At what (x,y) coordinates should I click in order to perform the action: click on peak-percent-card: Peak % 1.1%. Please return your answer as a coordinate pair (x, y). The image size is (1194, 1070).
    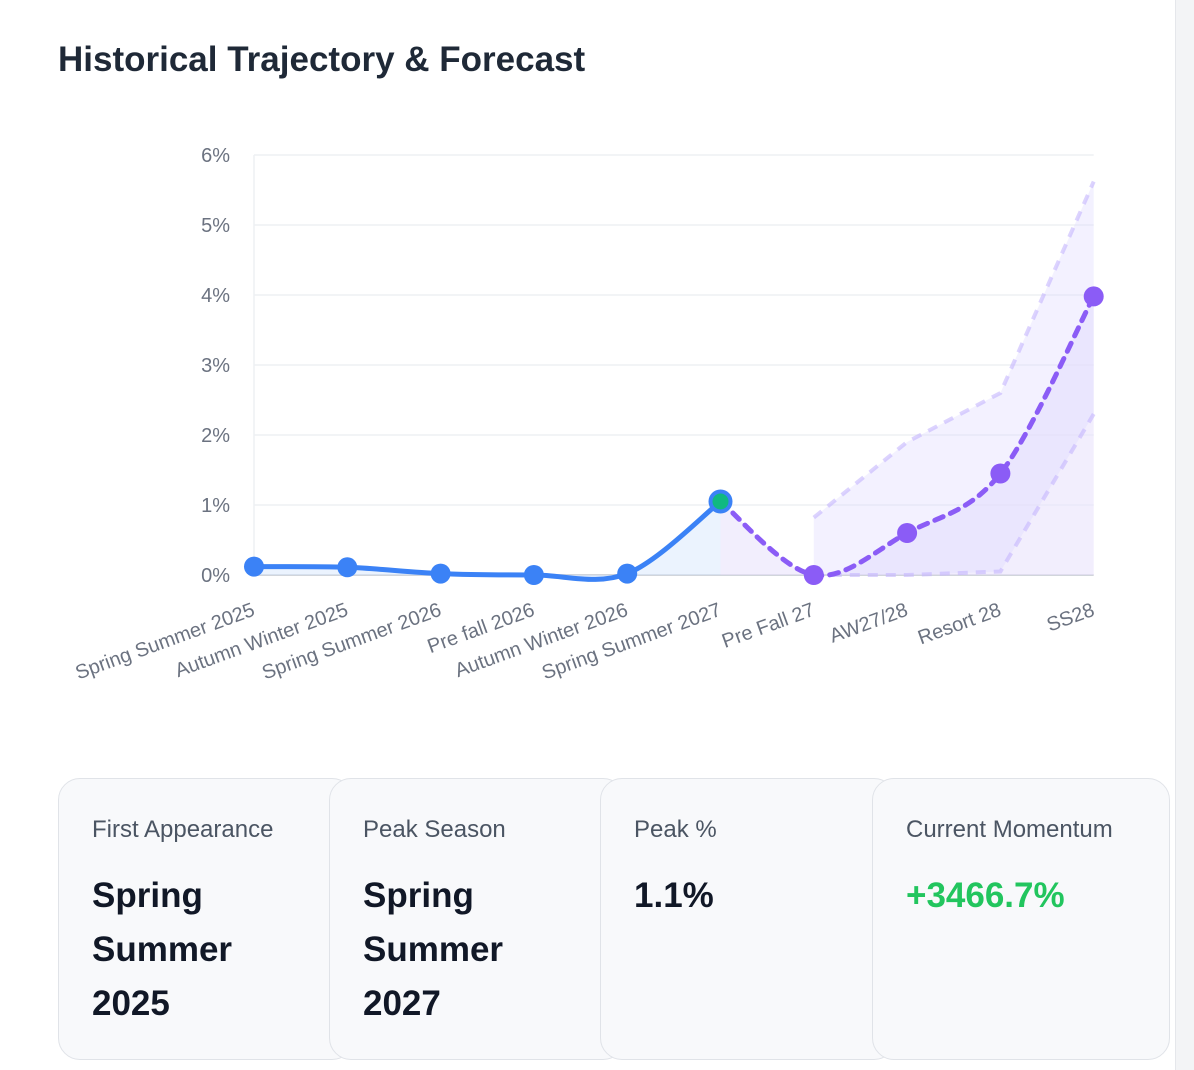
    Looking at the image, I should click on (748, 919).